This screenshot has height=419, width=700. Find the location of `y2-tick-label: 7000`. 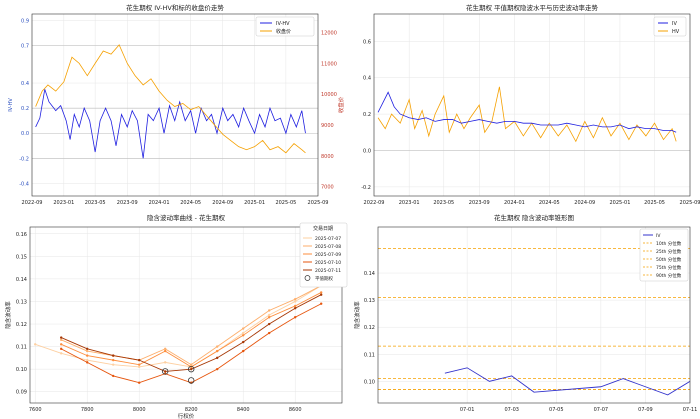

y2-tick-label: 7000 is located at coordinates (327, 188).